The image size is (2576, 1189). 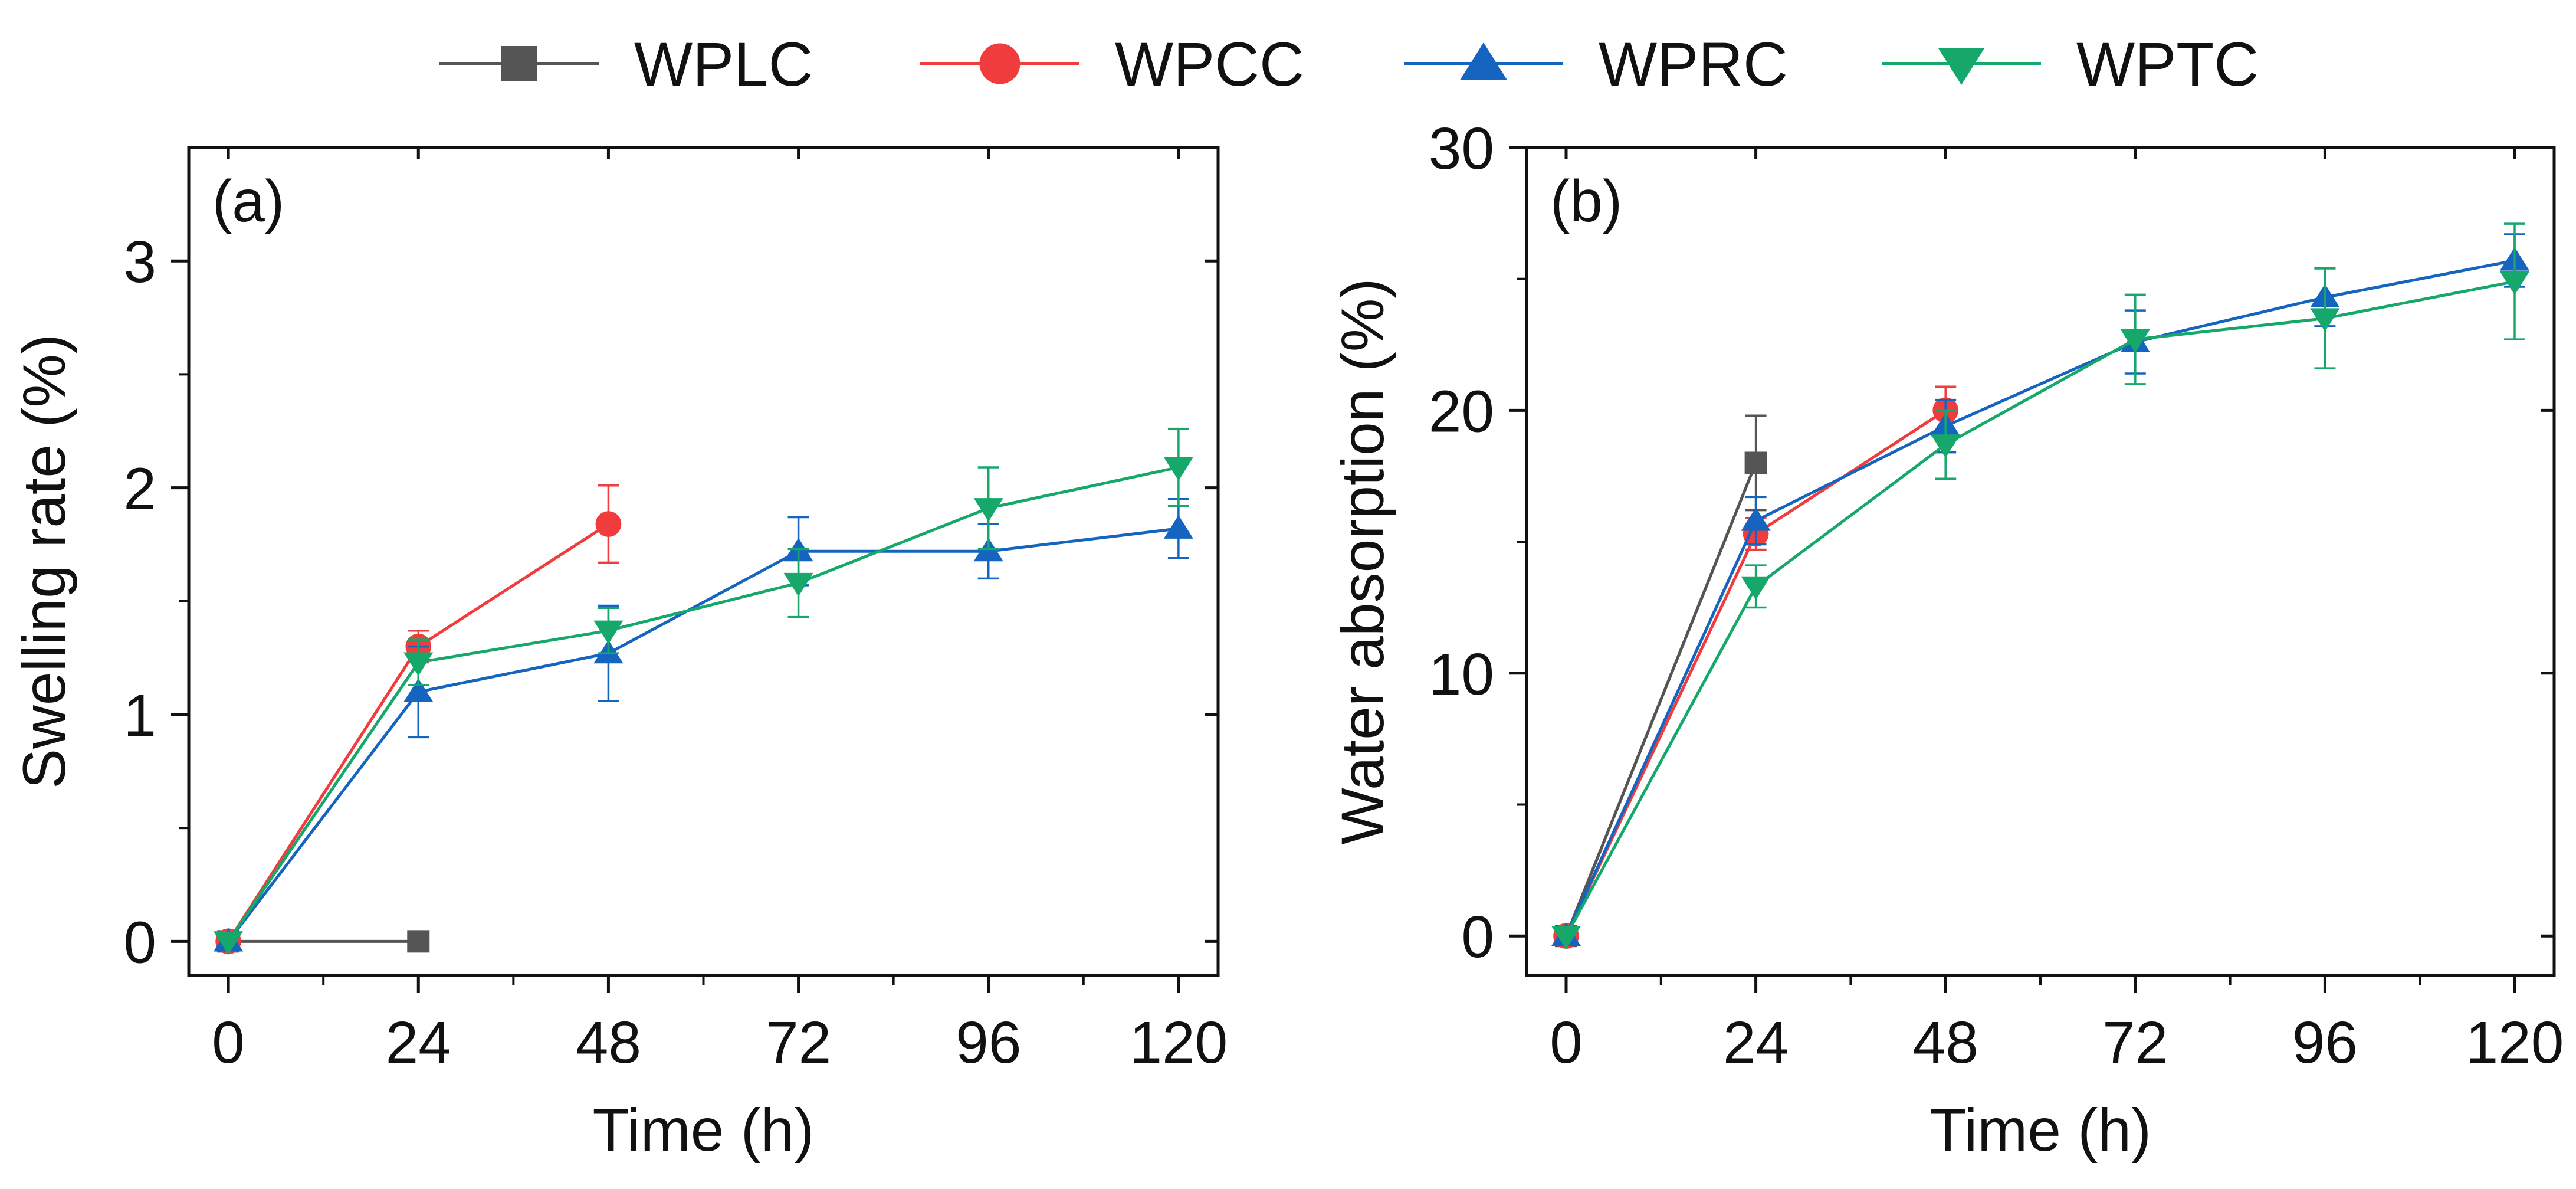 I want to click on x-tick-label-b-48: 48, so click(x=1945, y=1043).